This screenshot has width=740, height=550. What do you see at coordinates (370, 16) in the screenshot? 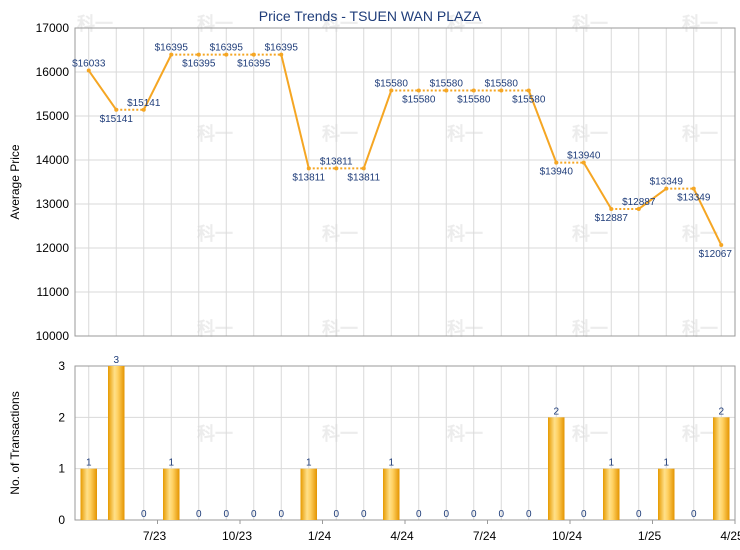
I see `chart-title: Price Trends - TSUEN WAN PLAZA` at bounding box center [370, 16].